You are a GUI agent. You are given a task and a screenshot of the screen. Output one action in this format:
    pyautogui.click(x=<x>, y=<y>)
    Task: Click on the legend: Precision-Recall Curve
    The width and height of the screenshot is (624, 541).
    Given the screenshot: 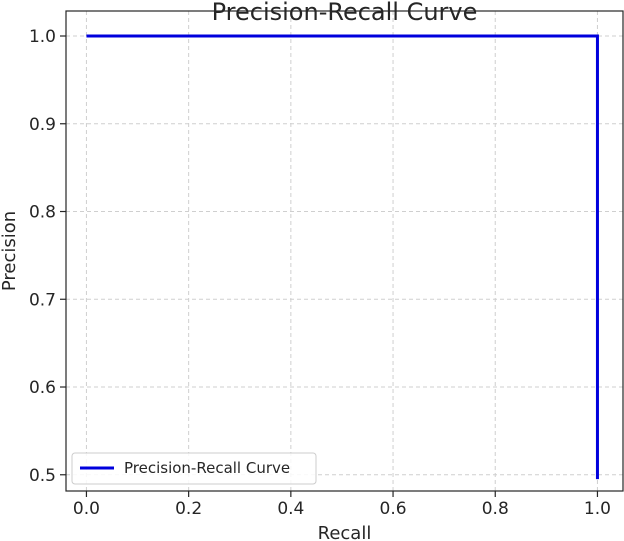 What is the action you would take?
    pyautogui.click(x=194, y=468)
    